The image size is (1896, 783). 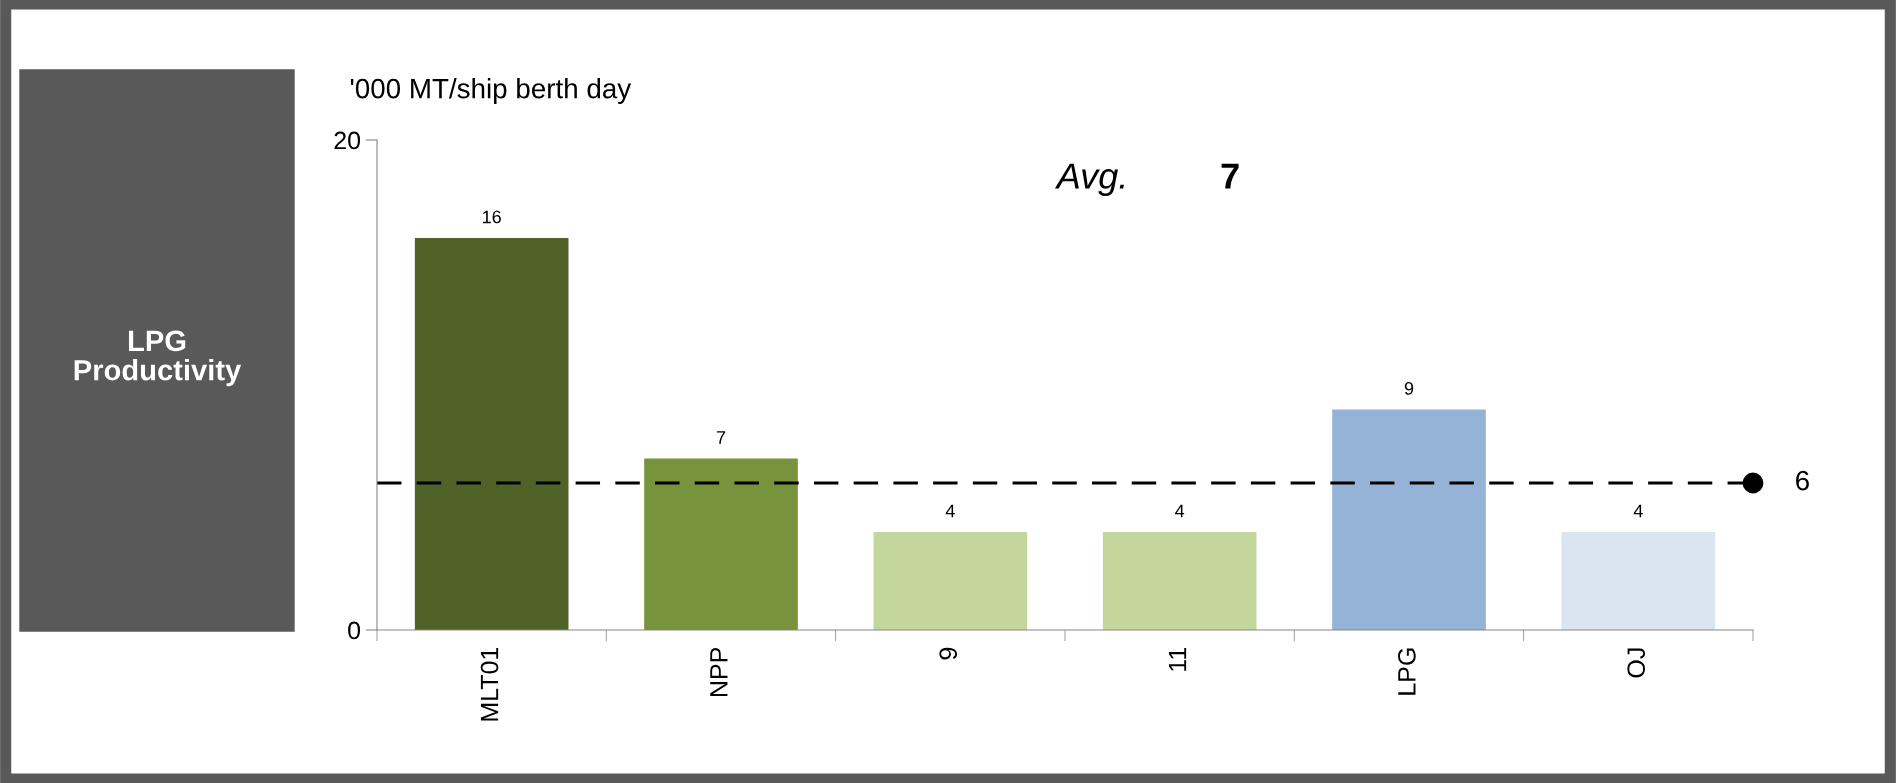 I want to click on text: LPG Productivity, so click(x=158, y=358).